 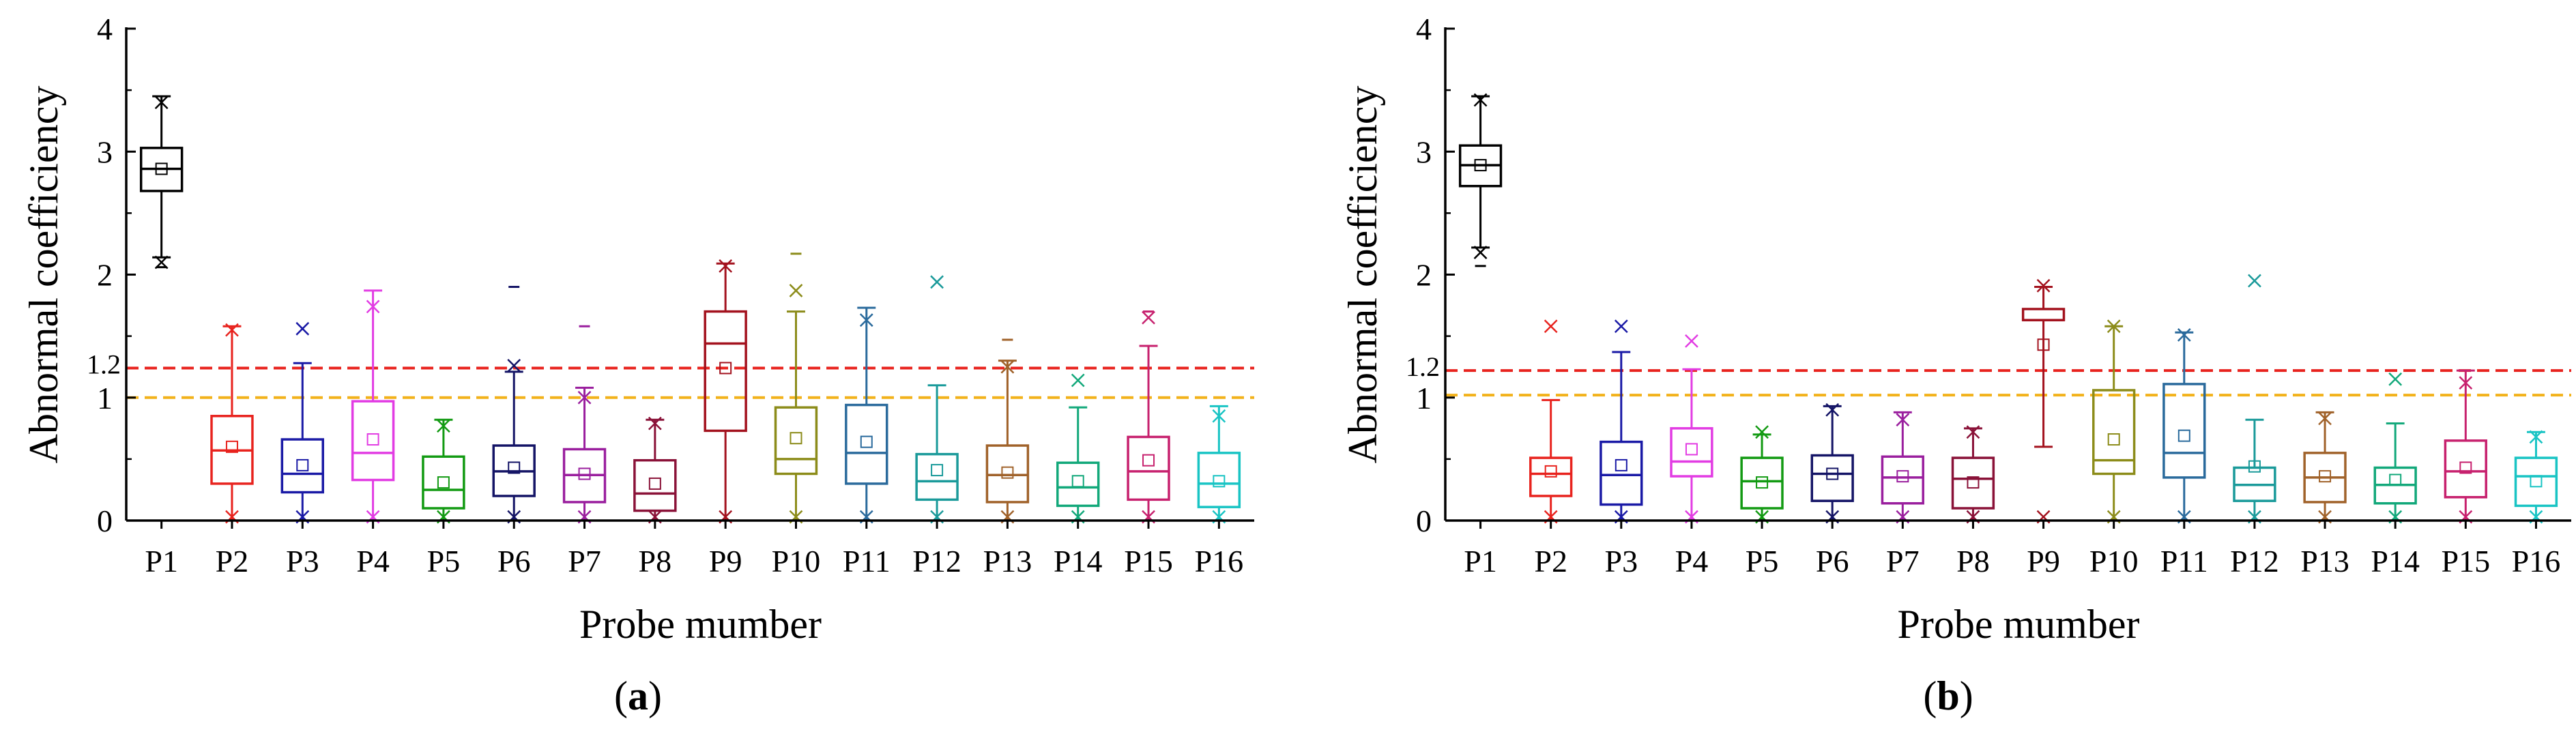 What do you see at coordinates (867, 561) in the screenshot?
I see `x-tick-label: P11` at bounding box center [867, 561].